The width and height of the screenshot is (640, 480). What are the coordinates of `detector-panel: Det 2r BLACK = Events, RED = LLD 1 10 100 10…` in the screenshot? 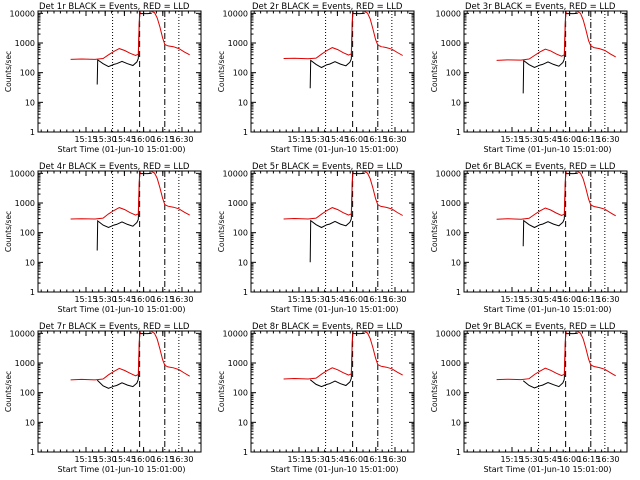 It's located at (316, 78).